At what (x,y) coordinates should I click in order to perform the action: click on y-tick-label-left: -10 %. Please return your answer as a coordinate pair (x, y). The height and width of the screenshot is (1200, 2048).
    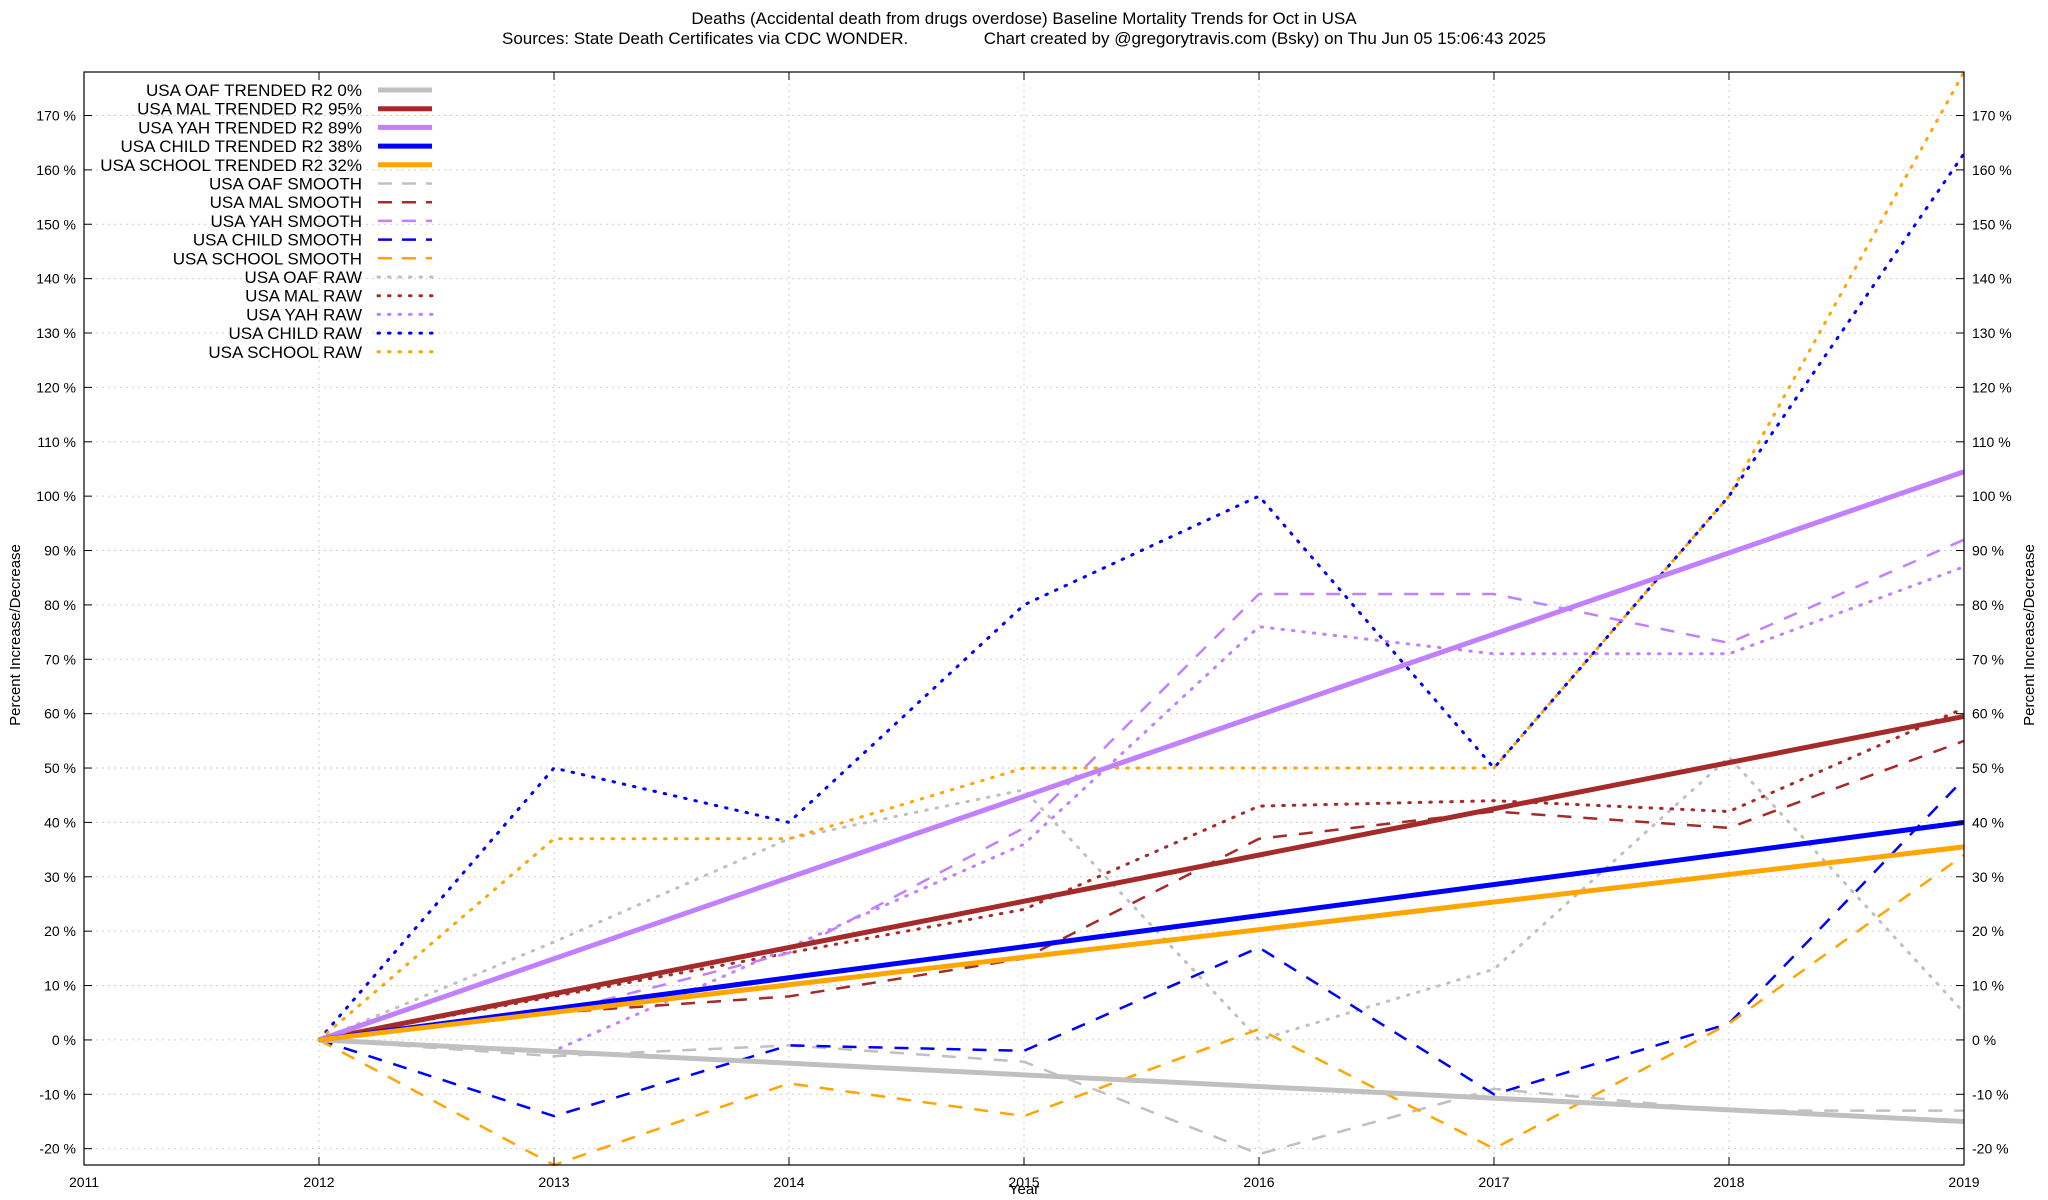
    Looking at the image, I should click on (57, 1094).